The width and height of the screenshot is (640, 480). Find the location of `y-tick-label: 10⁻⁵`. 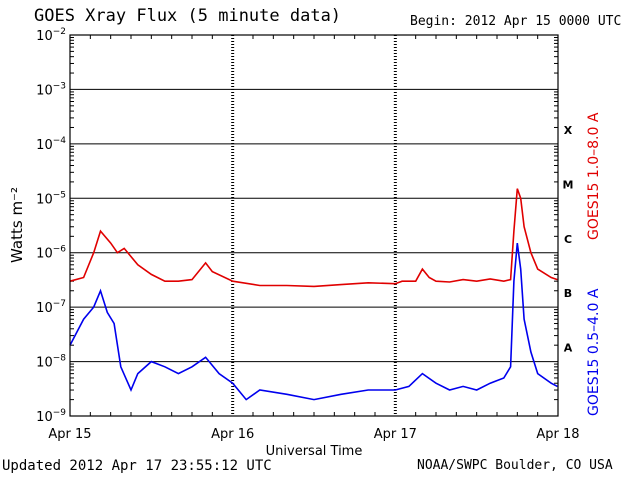

y-tick-label: 10⁻⁵ is located at coordinates (51, 198).